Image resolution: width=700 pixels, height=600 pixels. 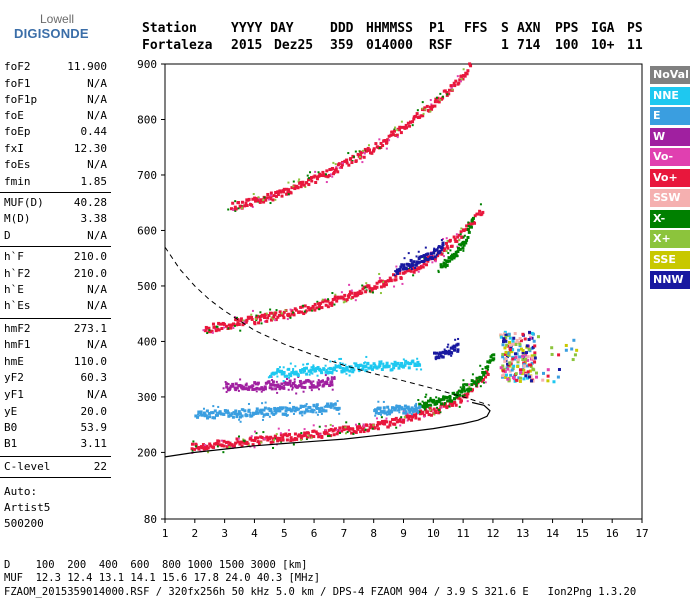 What do you see at coordinates (55, 456) in the screenshot?
I see `param-separator` at bounding box center [55, 456].